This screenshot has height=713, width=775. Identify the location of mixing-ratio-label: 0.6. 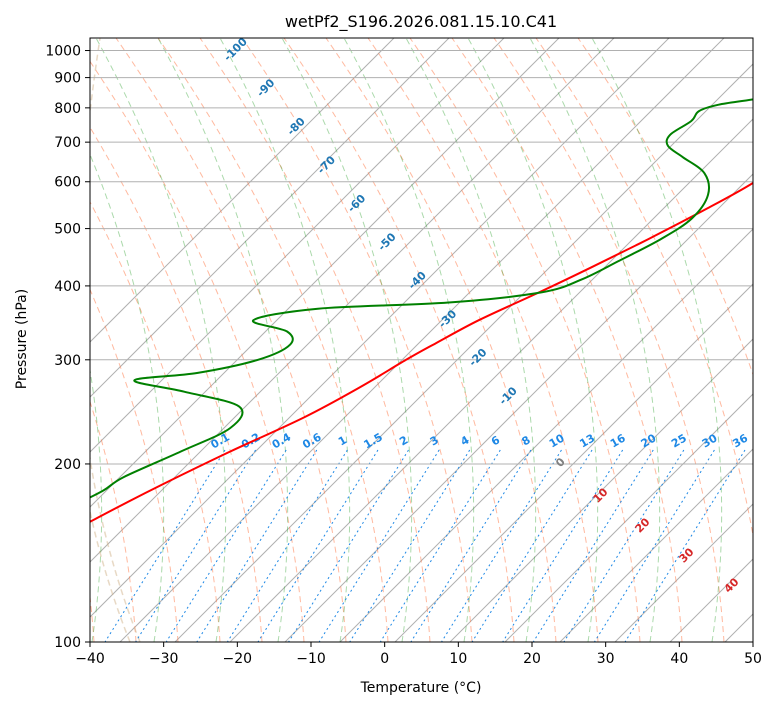
(312, 440).